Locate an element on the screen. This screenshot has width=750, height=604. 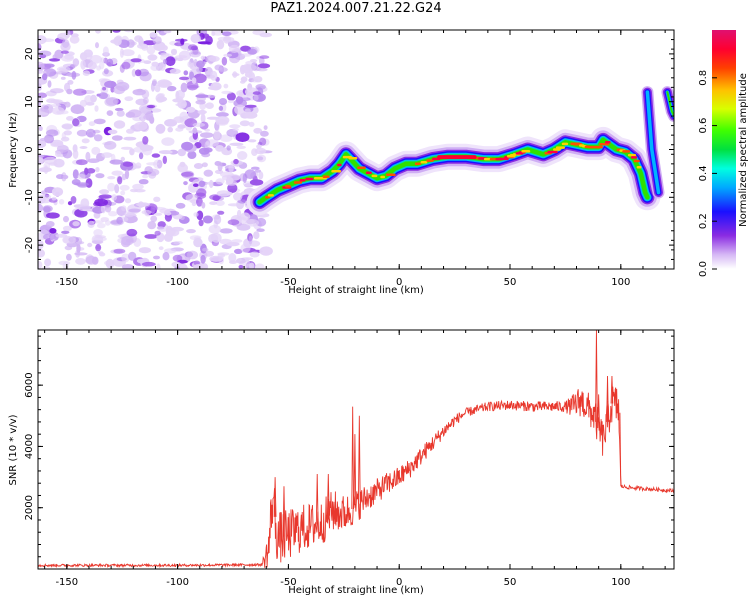
colorbar-gradient is located at coordinates (724, 149).